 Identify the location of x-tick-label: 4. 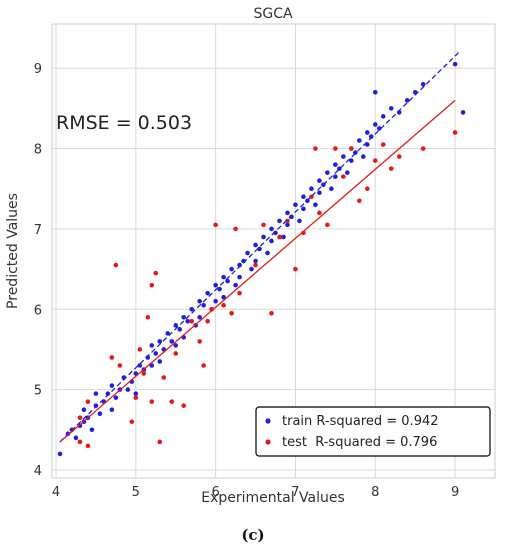
(56, 492).